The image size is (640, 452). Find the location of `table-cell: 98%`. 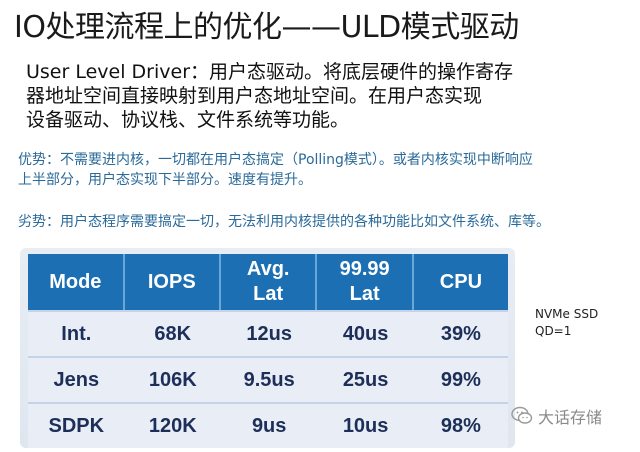

table-cell: 98% is located at coordinates (460, 425).